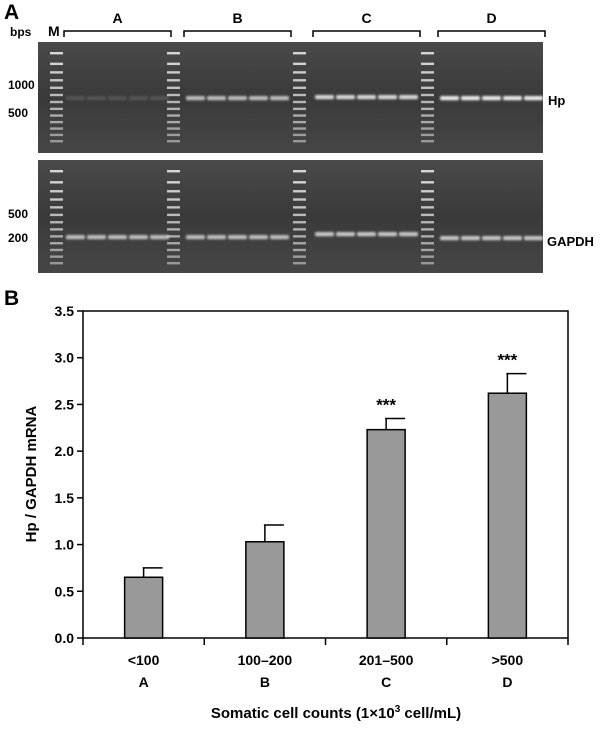  I want to click on bottom-size-label-200: 200, so click(18, 238).